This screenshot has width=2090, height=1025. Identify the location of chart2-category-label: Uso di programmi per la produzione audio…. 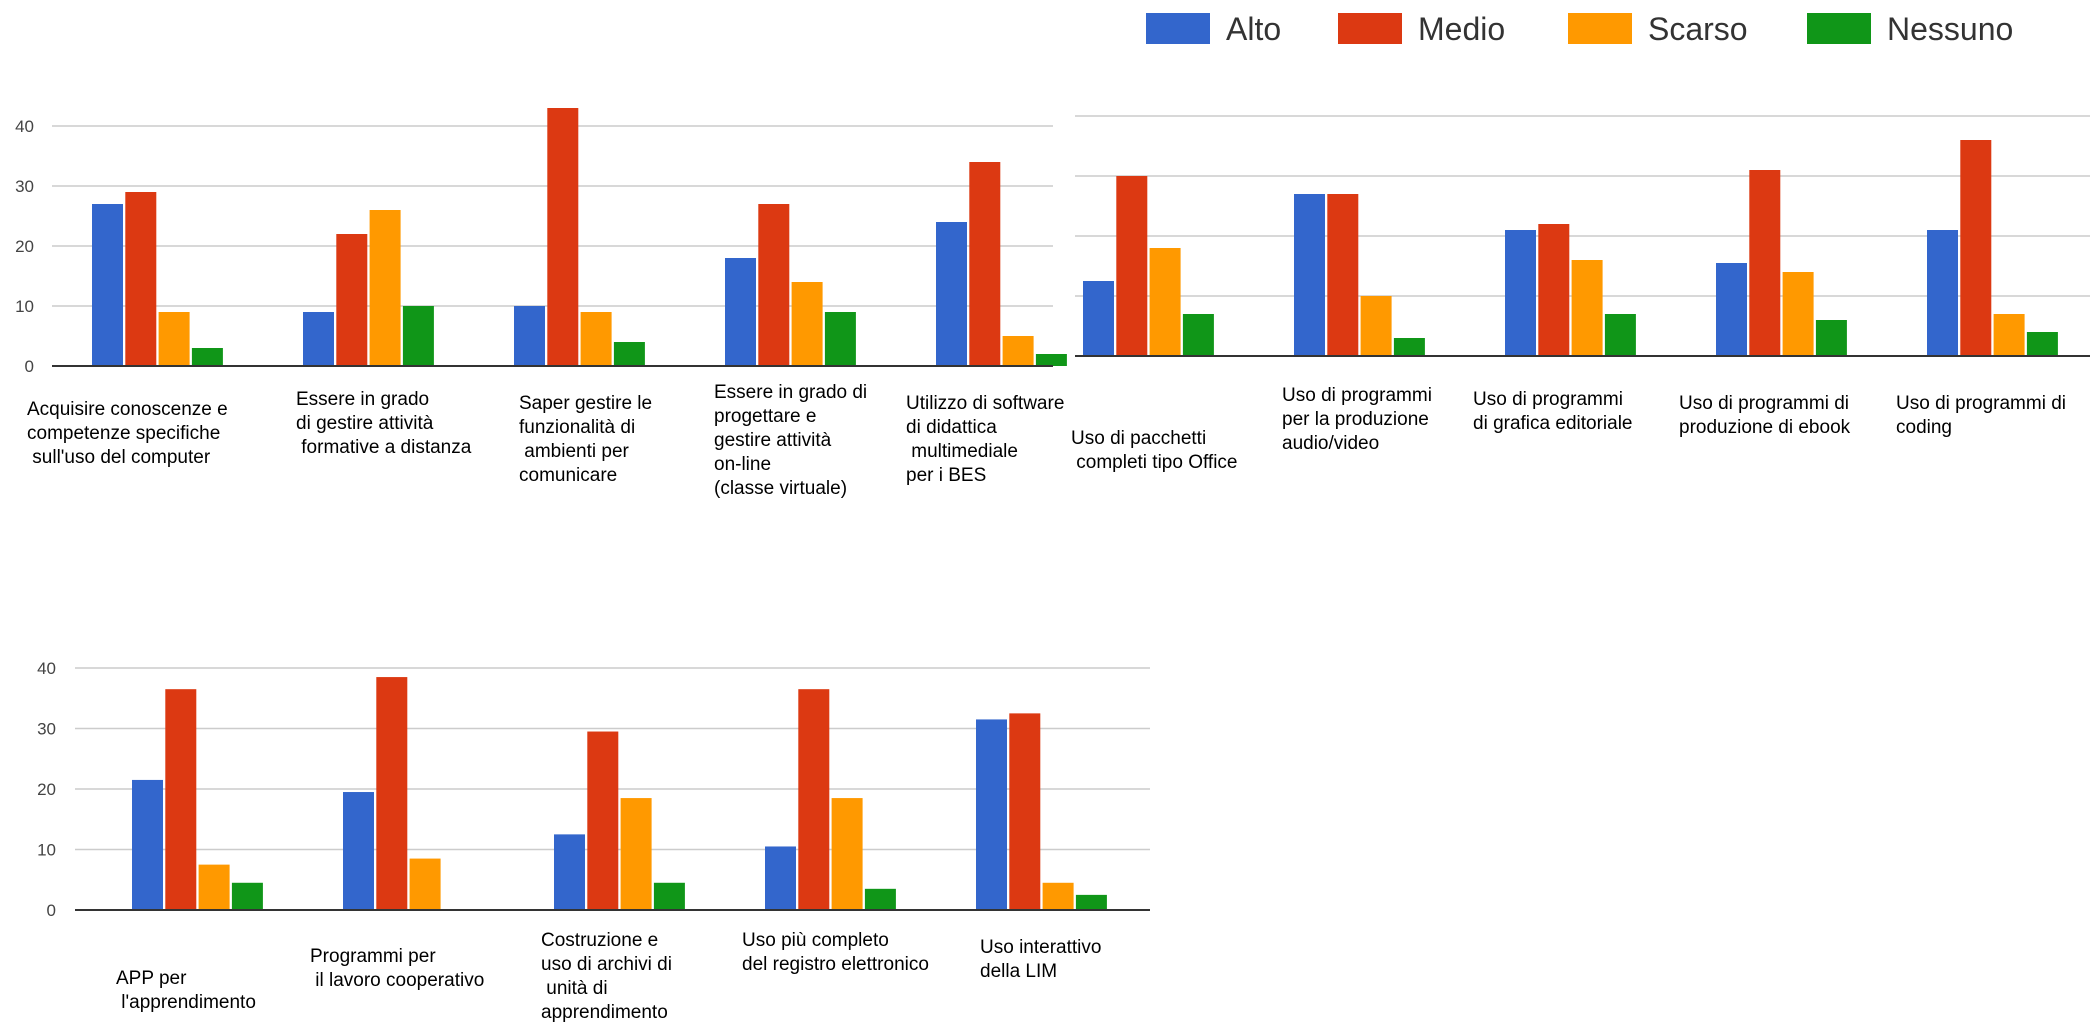
(1357, 419).